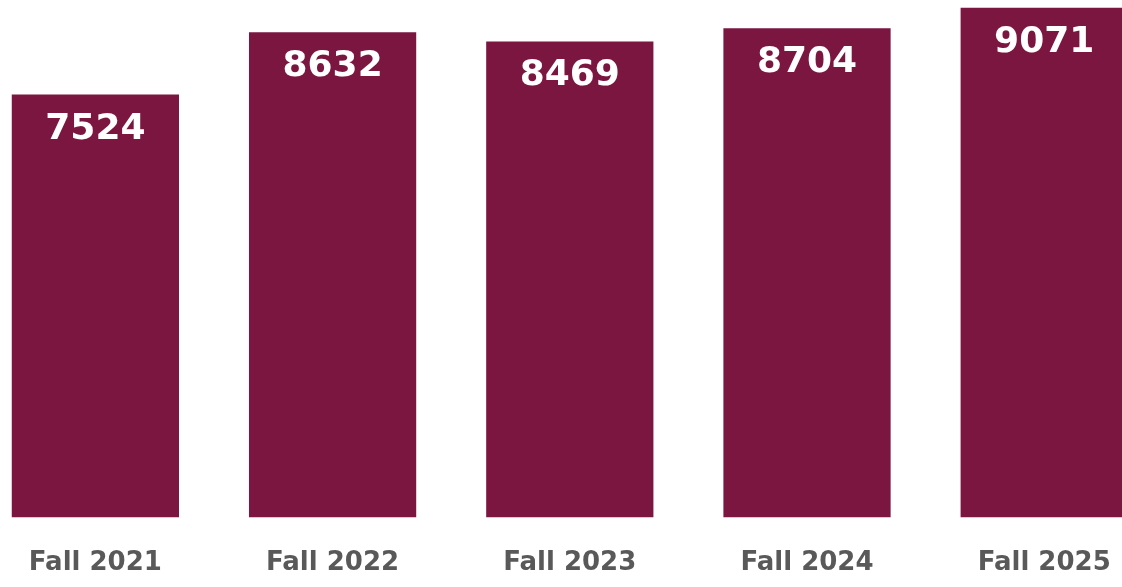 This screenshot has width=1122, height=587. Describe the element at coordinates (570, 560) in the screenshot. I see `x-tick-label: Fall 2023` at that location.